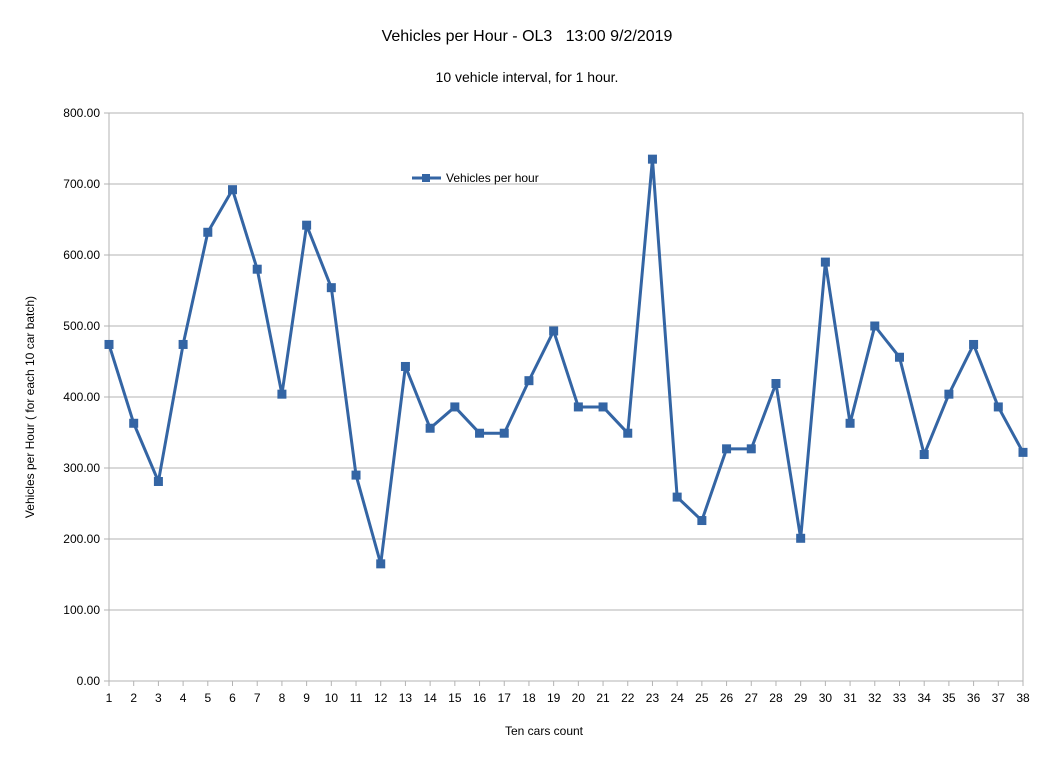  I want to click on x-tick-label: 4, so click(183, 698).